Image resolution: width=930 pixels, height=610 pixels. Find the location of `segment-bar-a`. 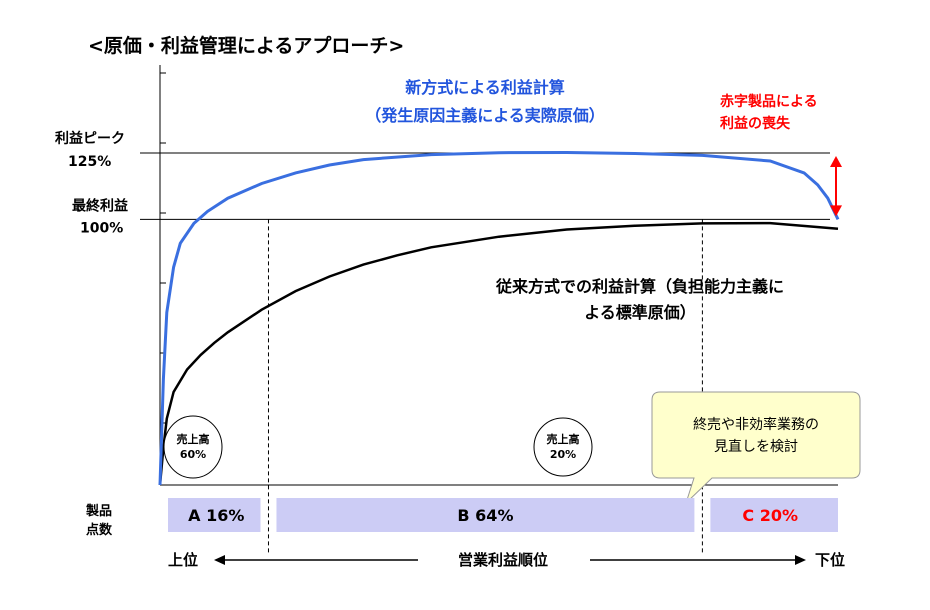

segment-bar-a is located at coordinates (214, 515).